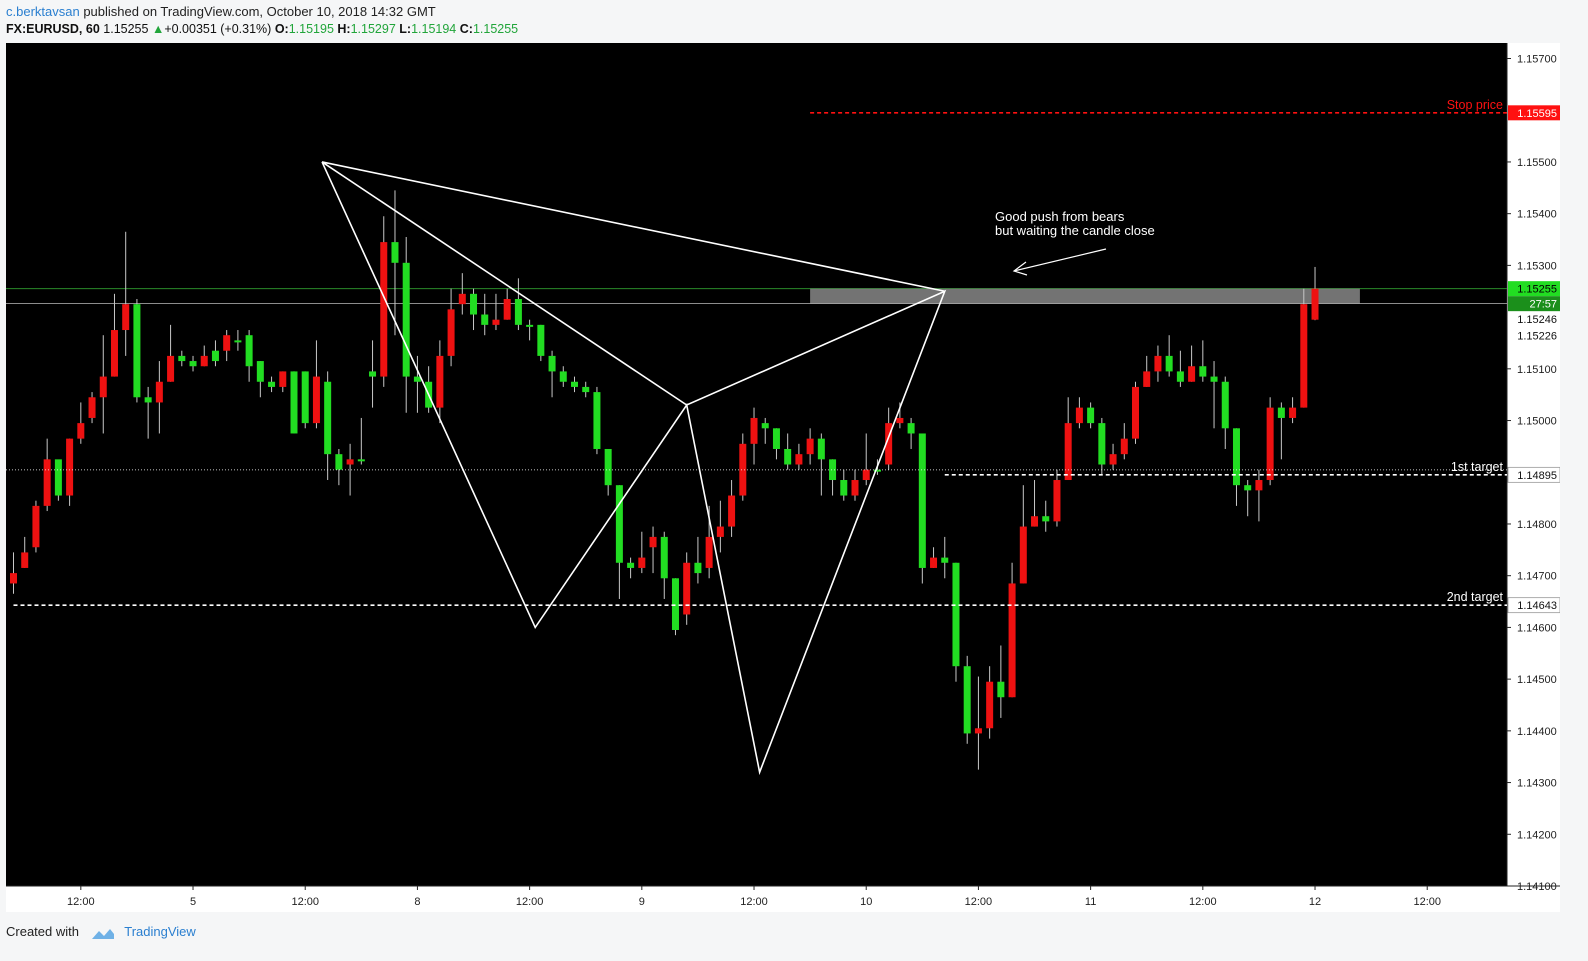  Describe the element at coordinates (783, 899) in the screenshot. I see `time-axis` at that location.